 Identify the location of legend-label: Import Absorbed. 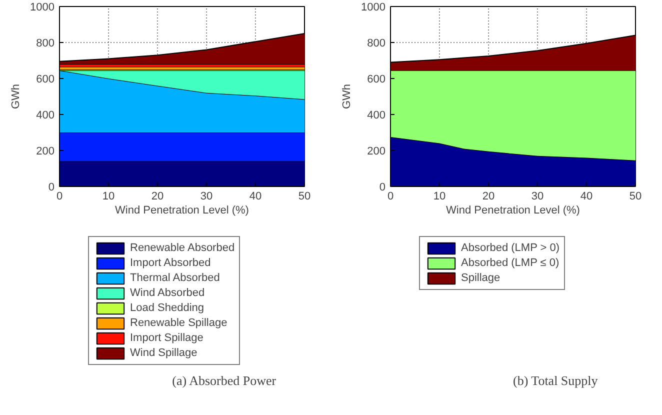
(170, 263).